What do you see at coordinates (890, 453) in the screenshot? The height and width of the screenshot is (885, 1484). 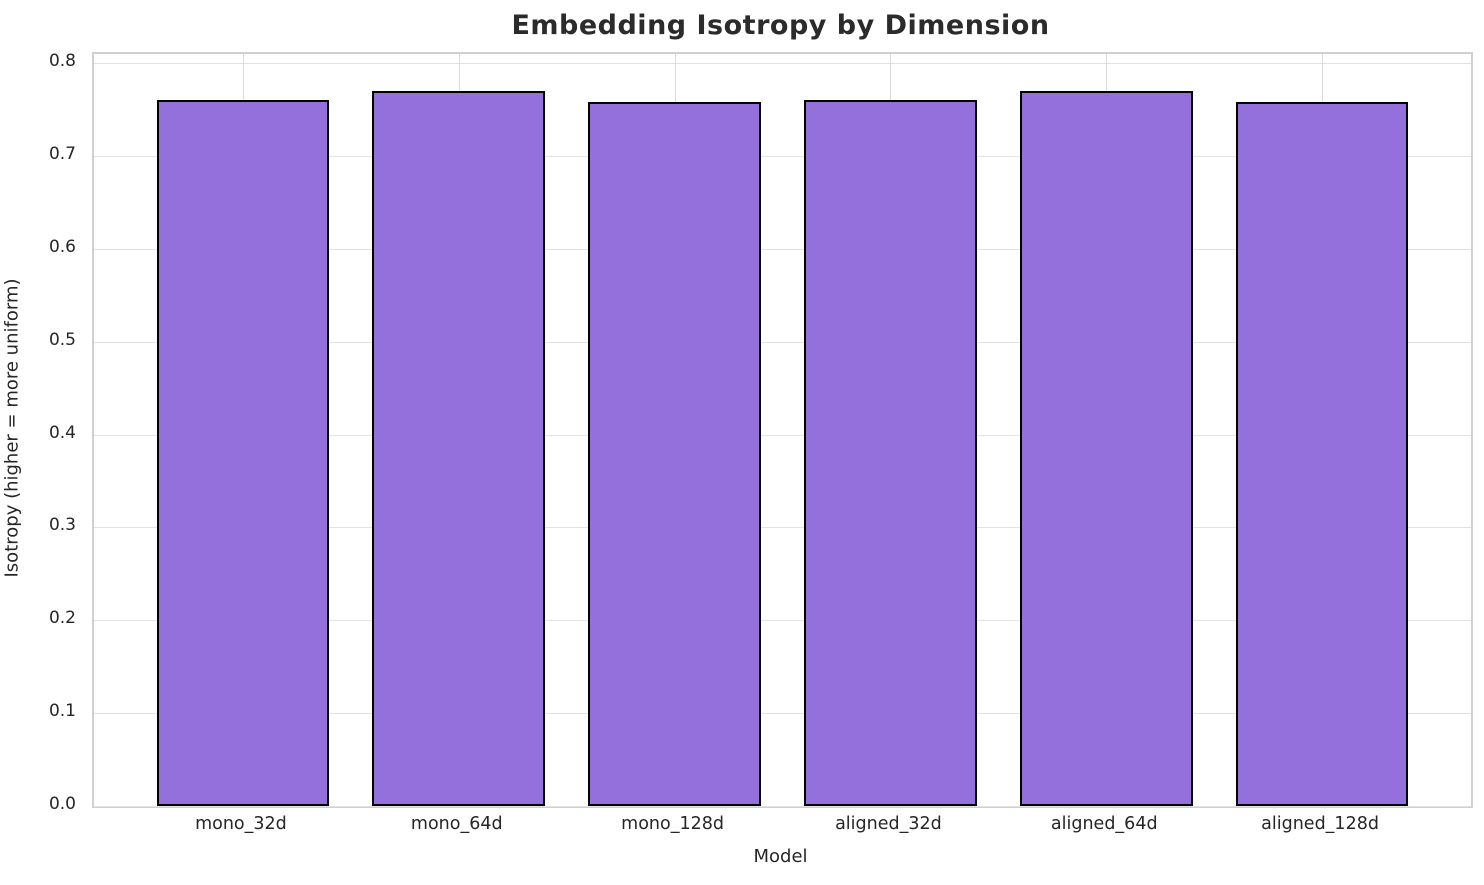 I see `bar-aligned_32d` at bounding box center [890, 453].